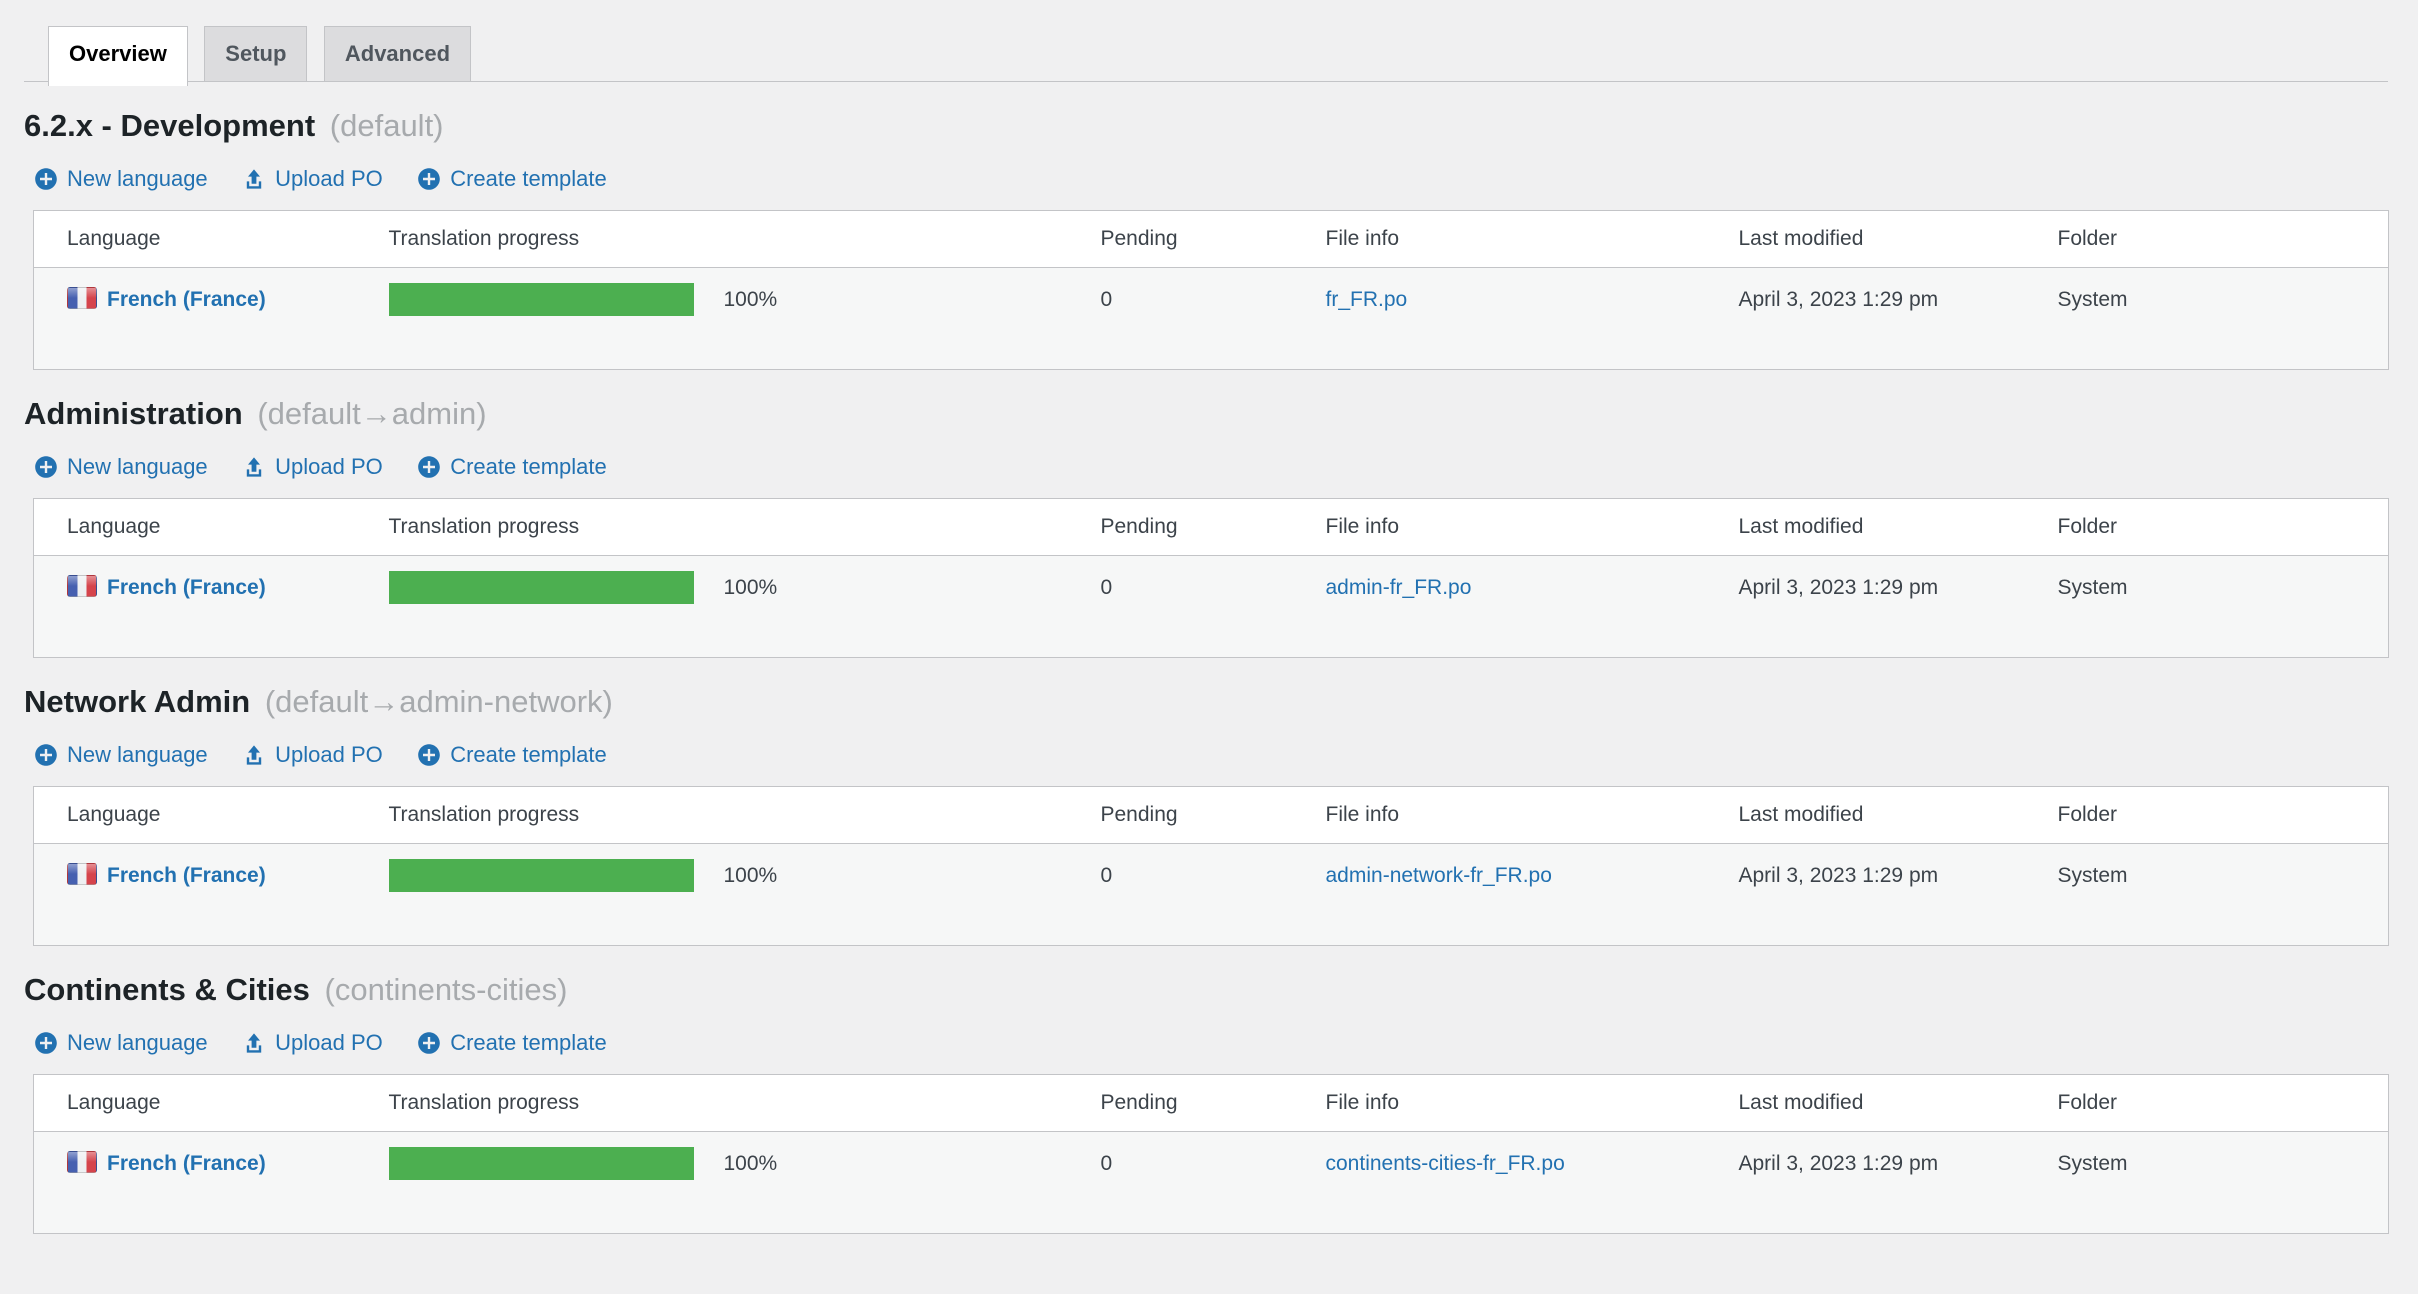  Describe the element at coordinates (438, 701) in the screenshot. I see `bundle-domain-suffix: (default→admin-network)` at that location.